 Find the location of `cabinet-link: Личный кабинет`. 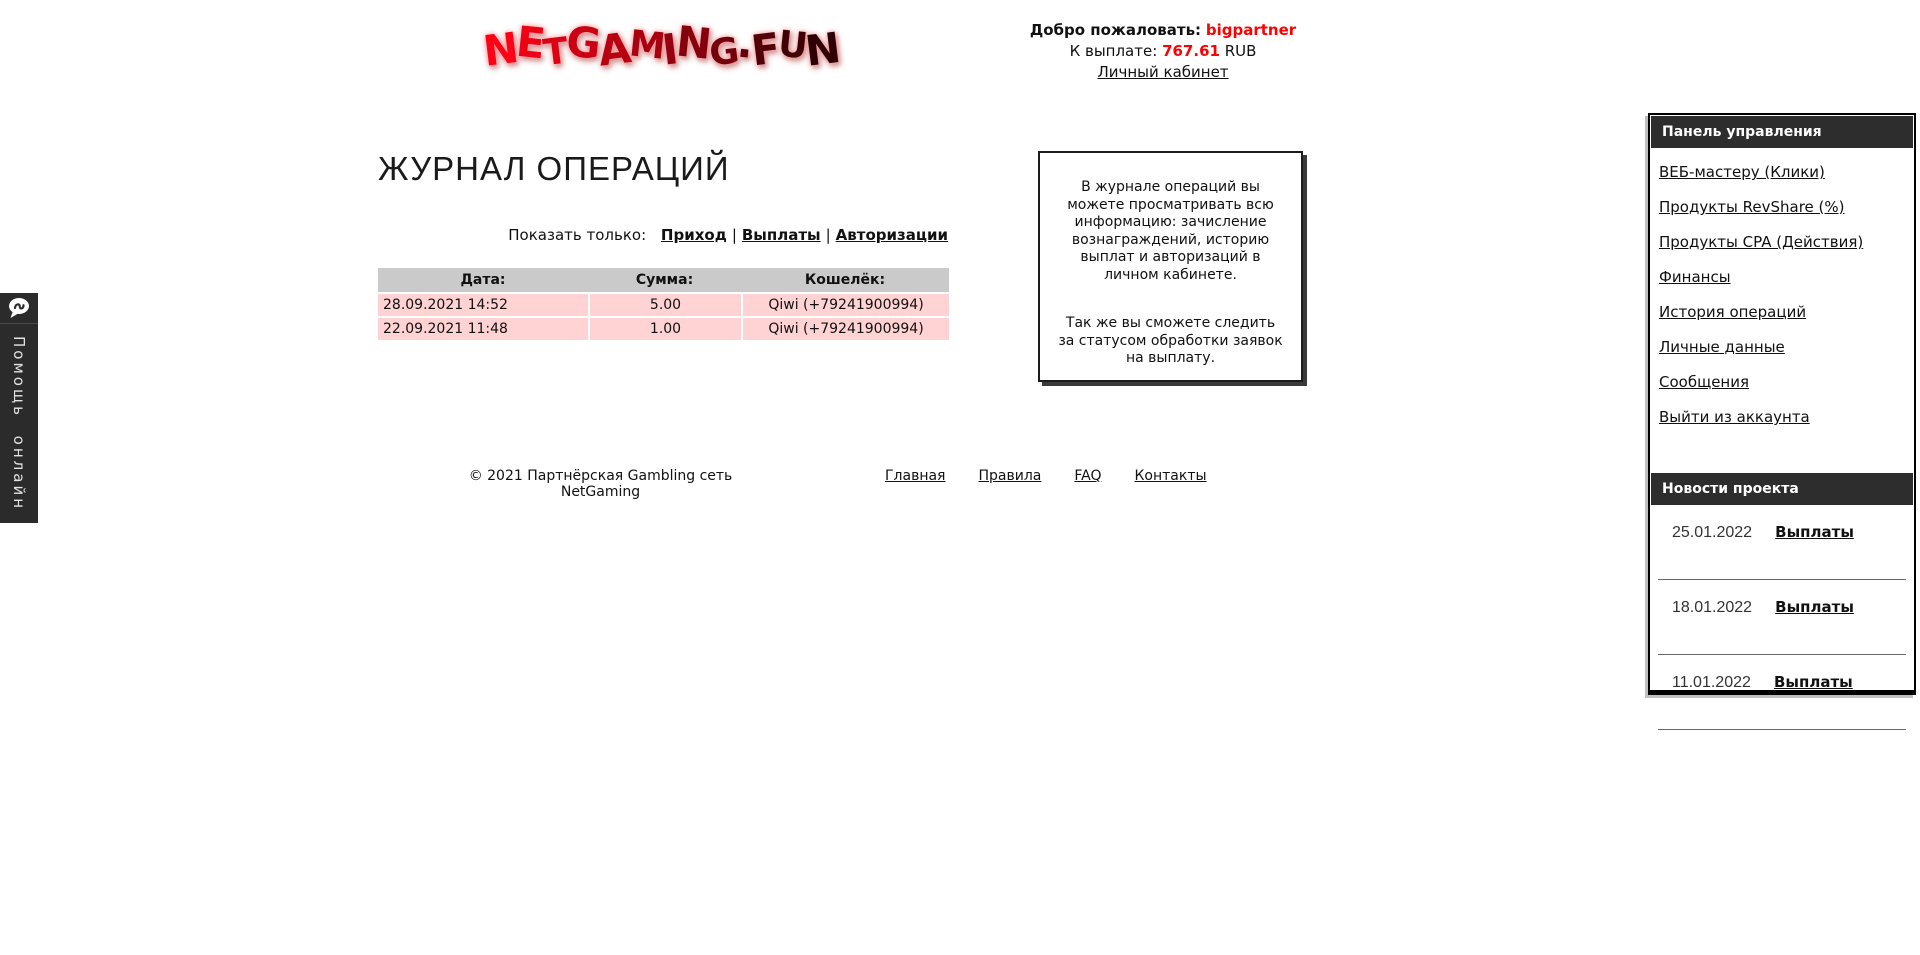

cabinet-link: Личный кабинет is located at coordinates (1163, 72).